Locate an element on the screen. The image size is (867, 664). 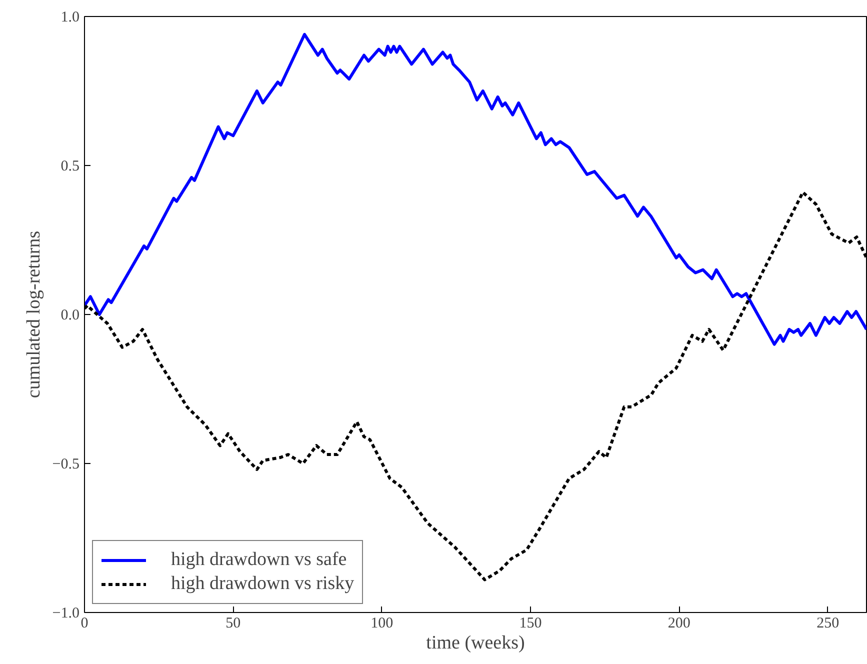
y-tick-label: 1.0 is located at coordinates (70, 18).